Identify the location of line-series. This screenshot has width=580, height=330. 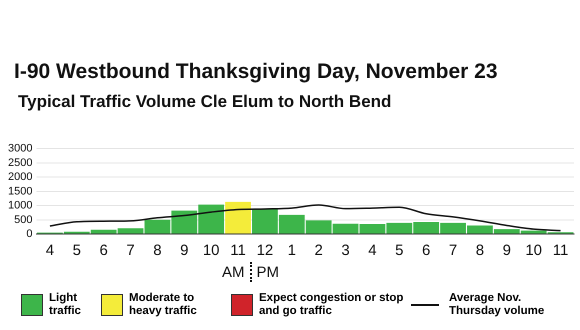
(305, 218).